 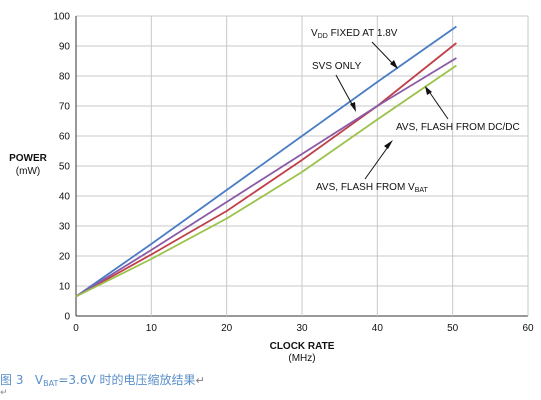 What do you see at coordinates (372, 167) in the screenshot?
I see `annotation-vbat: AVS, FLASH FROM VBAT` at bounding box center [372, 167].